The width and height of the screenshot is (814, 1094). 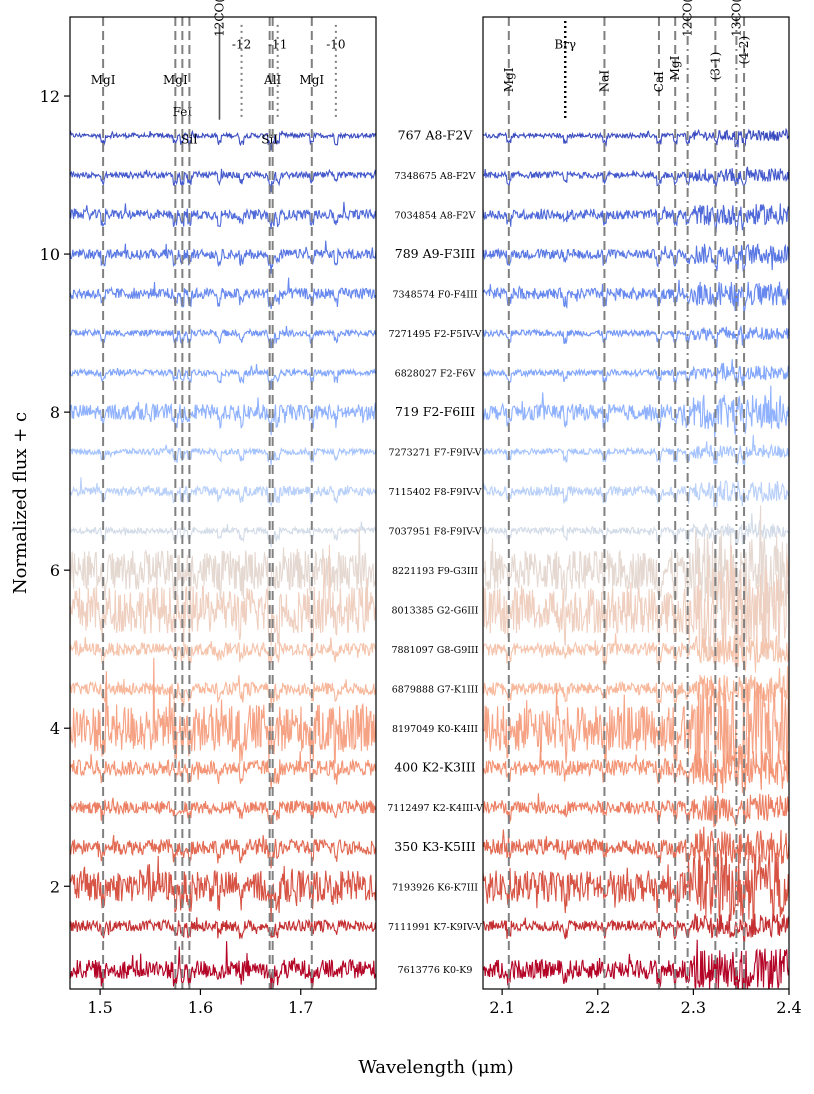 What do you see at coordinates (659, 81) in the screenshot?
I see `line-label: CaI` at bounding box center [659, 81].